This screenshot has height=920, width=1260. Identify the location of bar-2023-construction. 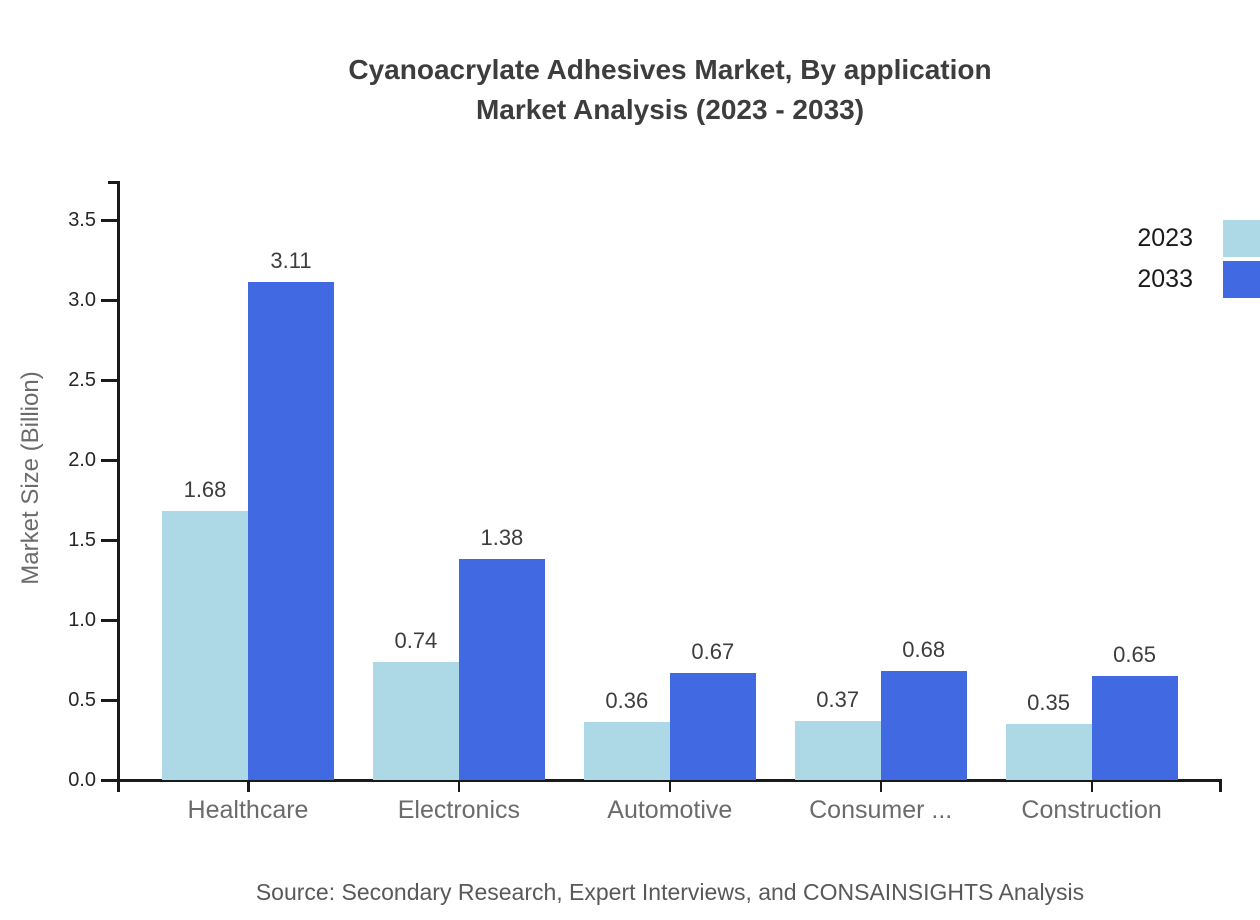
(1048, 752).